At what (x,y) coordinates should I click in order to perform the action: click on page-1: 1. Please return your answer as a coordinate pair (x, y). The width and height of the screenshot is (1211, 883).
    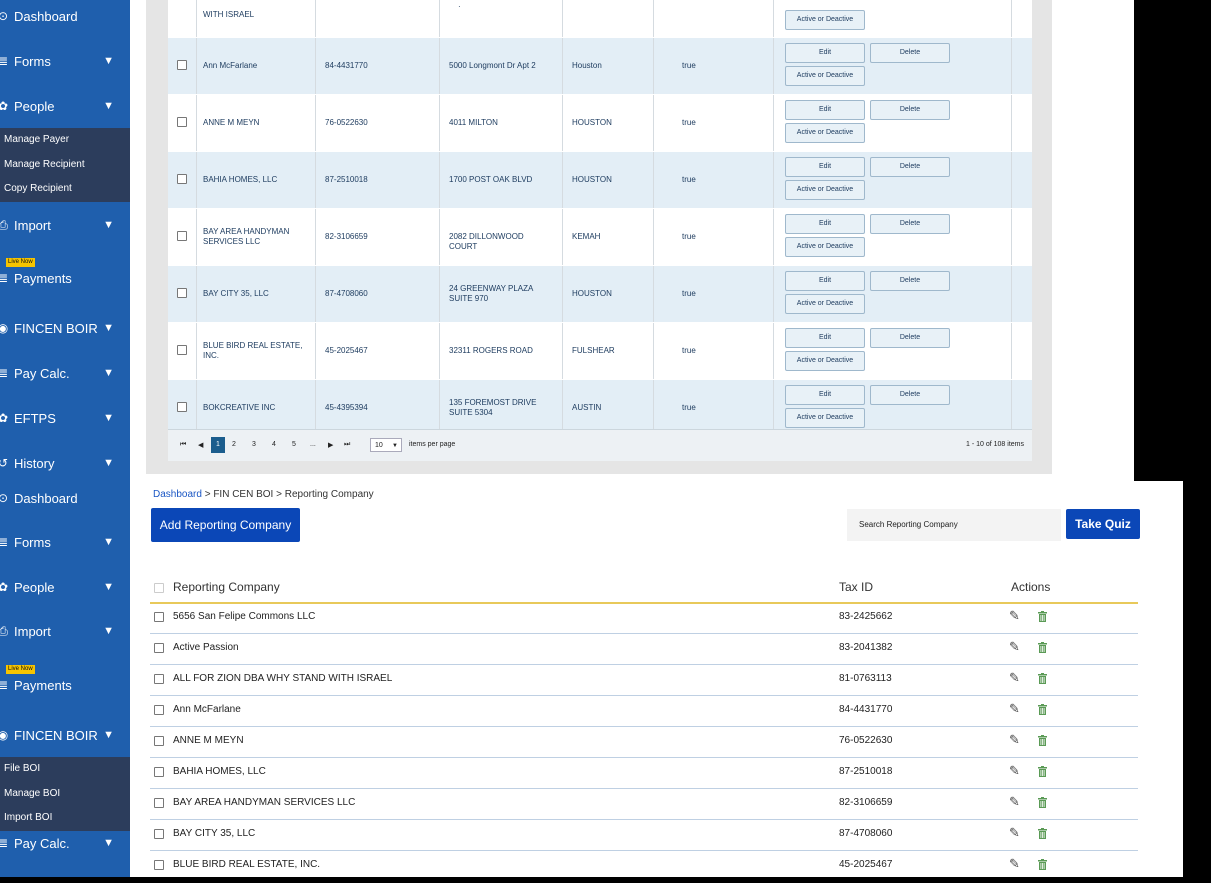
    Looking at the image, I should click on (218, 445).